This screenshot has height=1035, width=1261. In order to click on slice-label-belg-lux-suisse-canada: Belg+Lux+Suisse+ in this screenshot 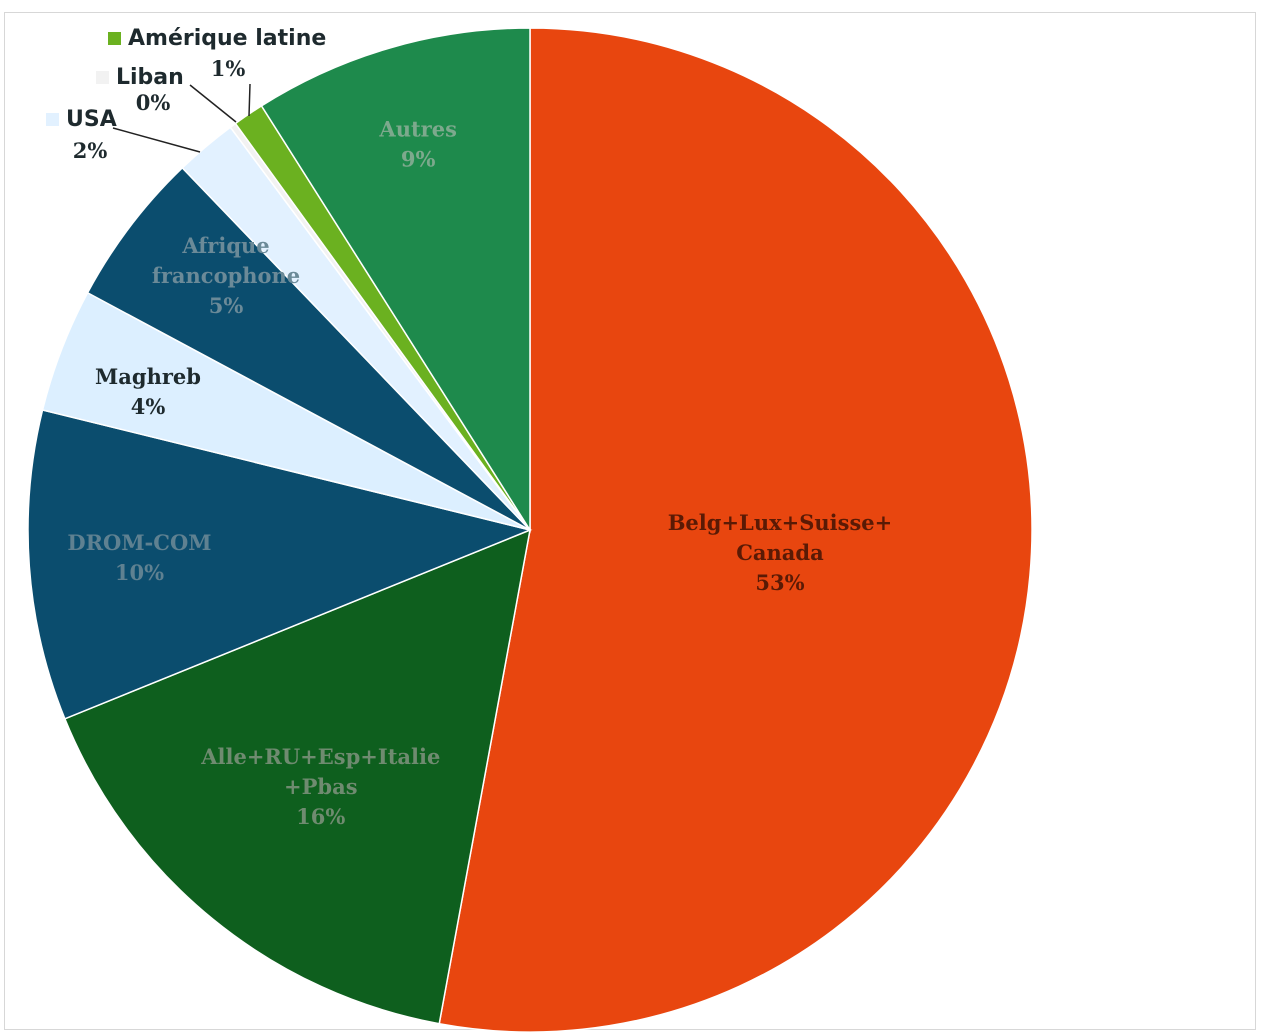, I will do `click(780, 522)`.